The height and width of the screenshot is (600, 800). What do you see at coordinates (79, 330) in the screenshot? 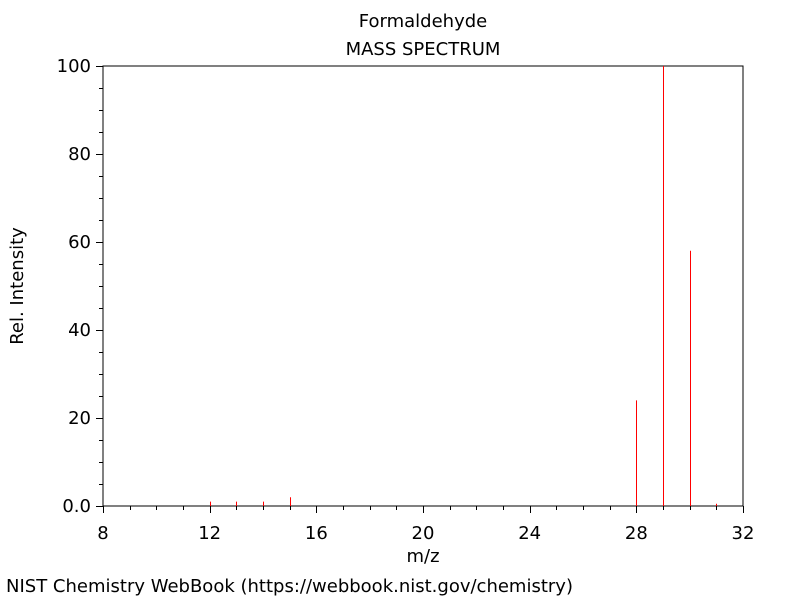
I see `y-tick-label: 40` at bounding box center [79, 330].